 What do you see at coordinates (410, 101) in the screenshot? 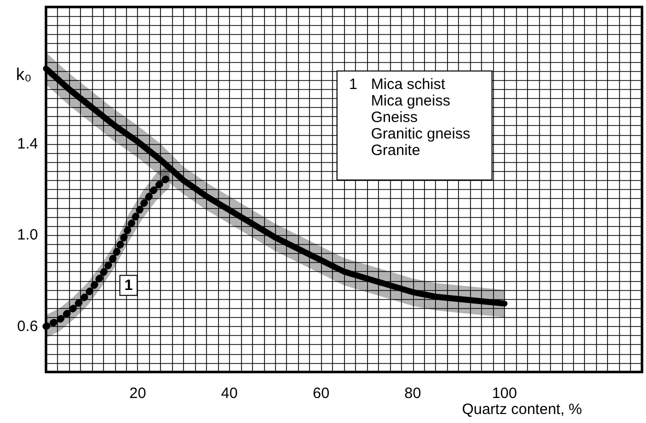
I see `annotation: Mica gneiss` at bounding box center [410, 101].